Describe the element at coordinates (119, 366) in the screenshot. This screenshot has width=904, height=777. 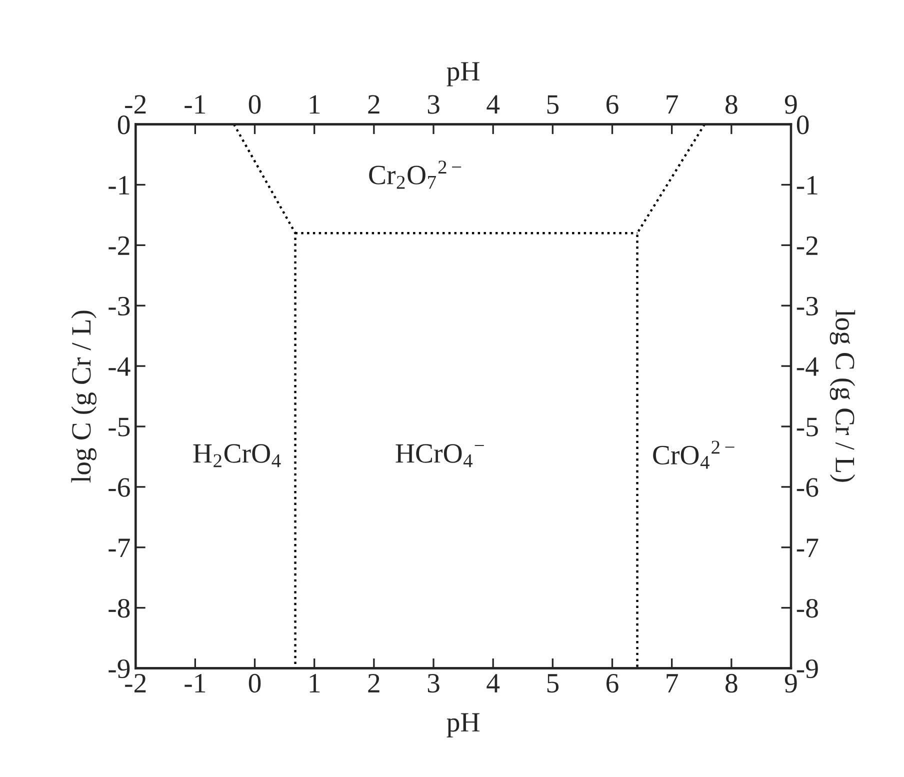
I see `y-tick-label: -4` at that location.